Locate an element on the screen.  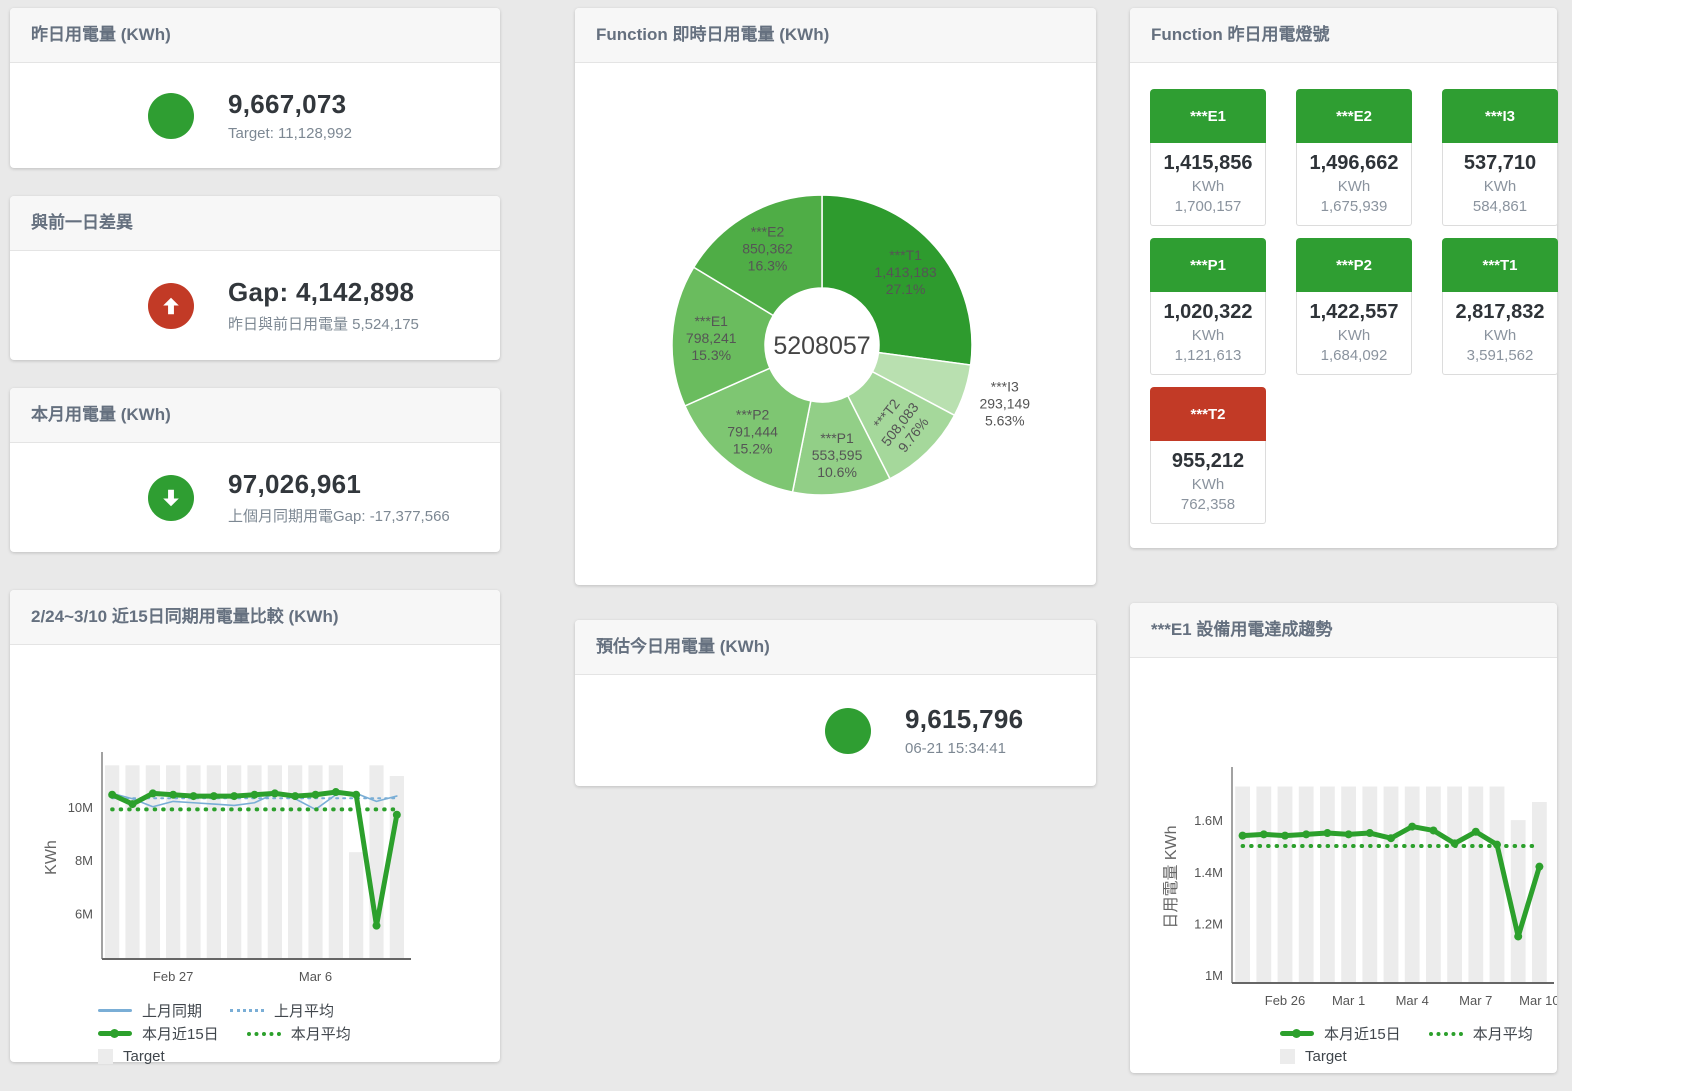
today-estimate-timestamp: 06-21 15:34:41 is located at coordinates (955, 748).